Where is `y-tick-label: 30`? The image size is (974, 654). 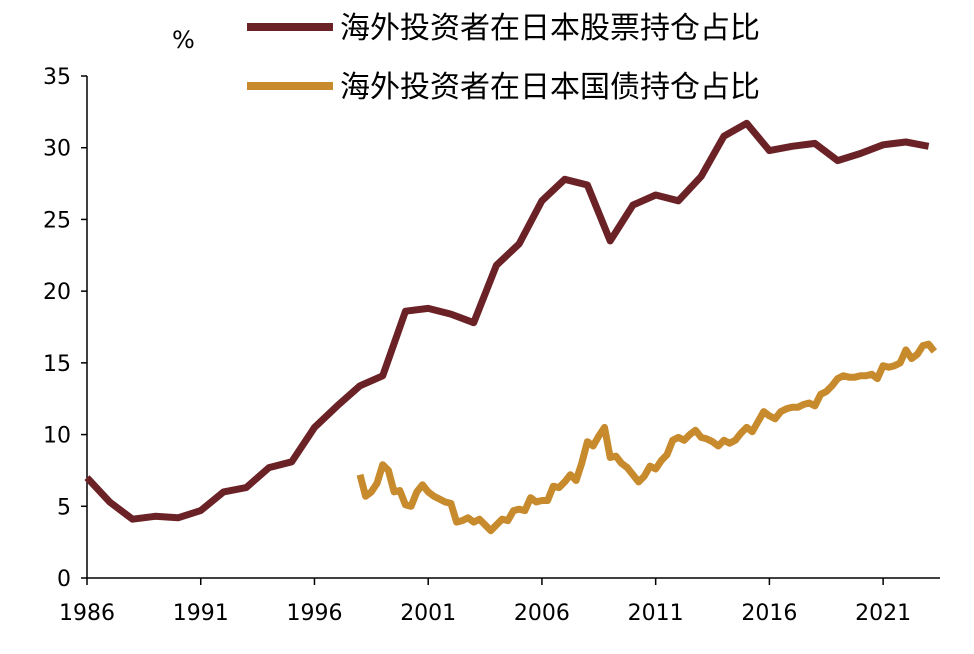
y-tick-label: 30 is located at coordinates (57, 149).